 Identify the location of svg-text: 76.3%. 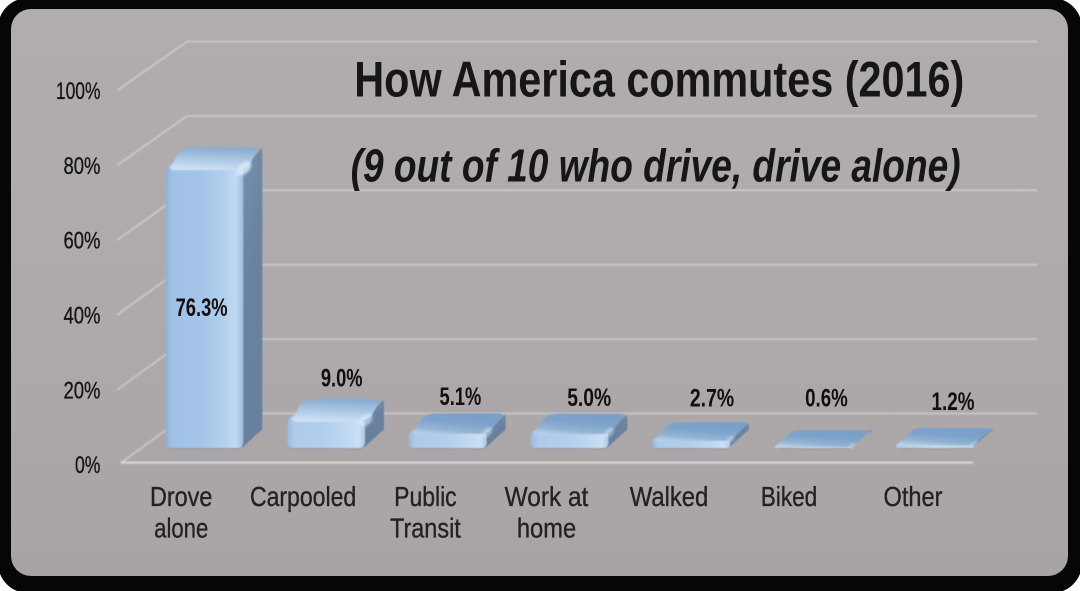
(202, 308).